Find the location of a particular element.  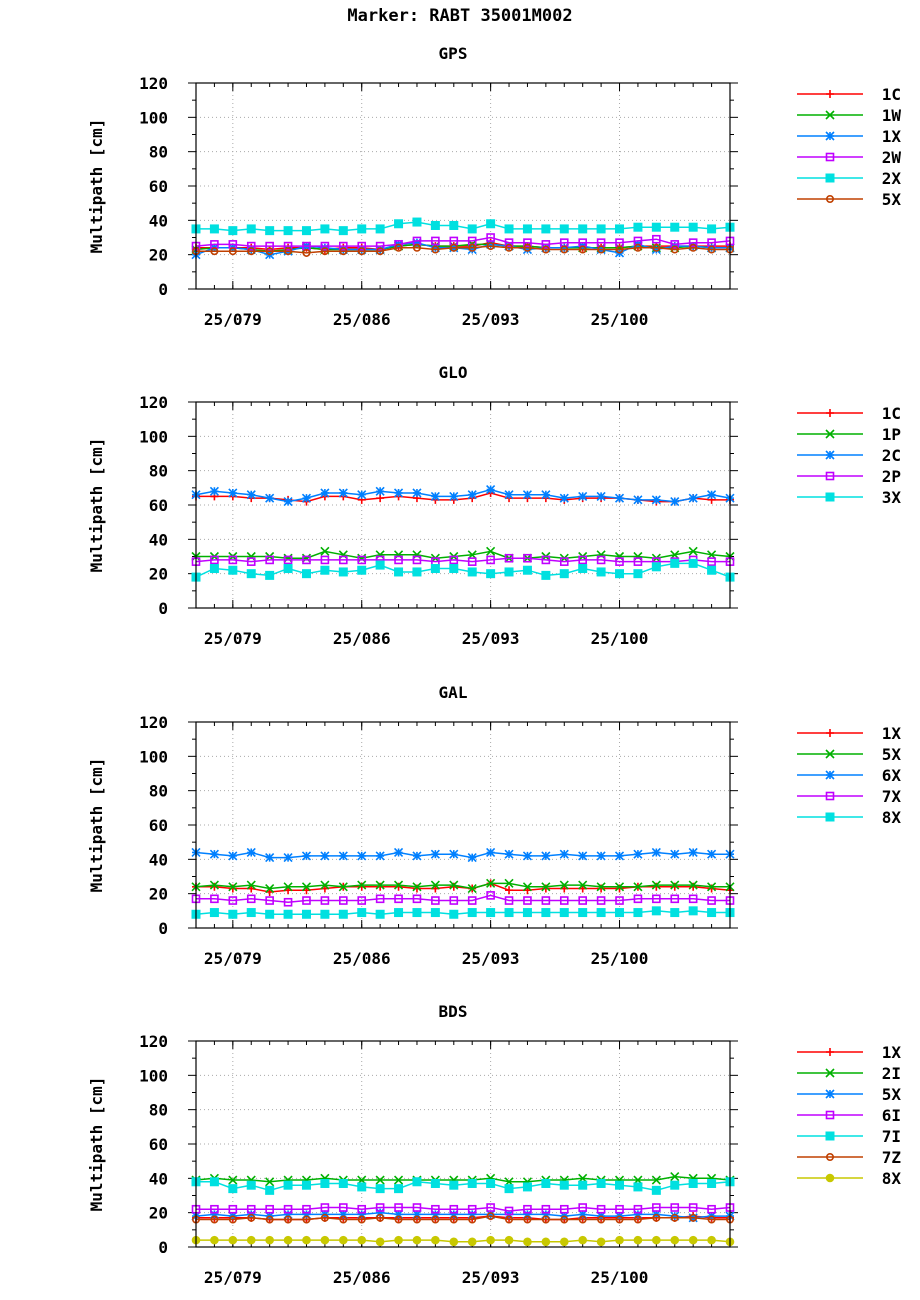

x-tick-label: 25/100 is located at coordinates (620, 638).